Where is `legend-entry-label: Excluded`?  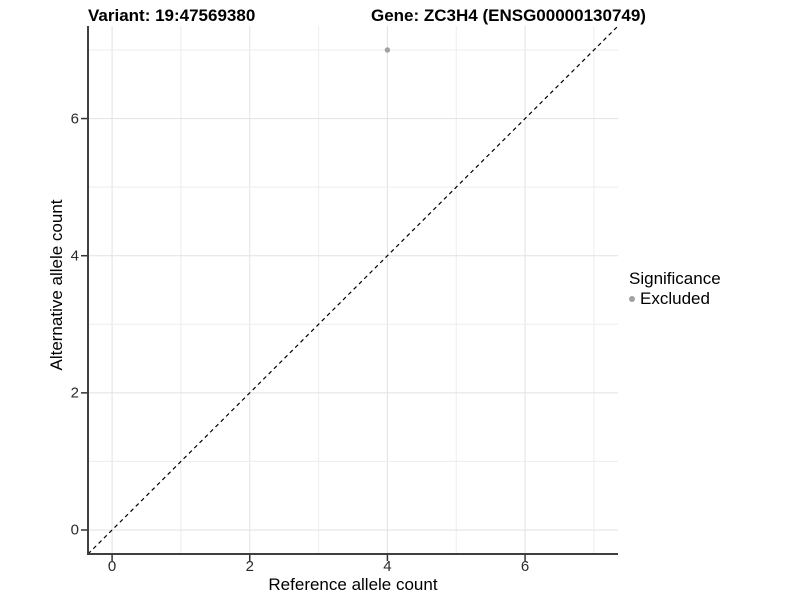
legend-entry-label: Excluded is located at coordinates (675, 298).